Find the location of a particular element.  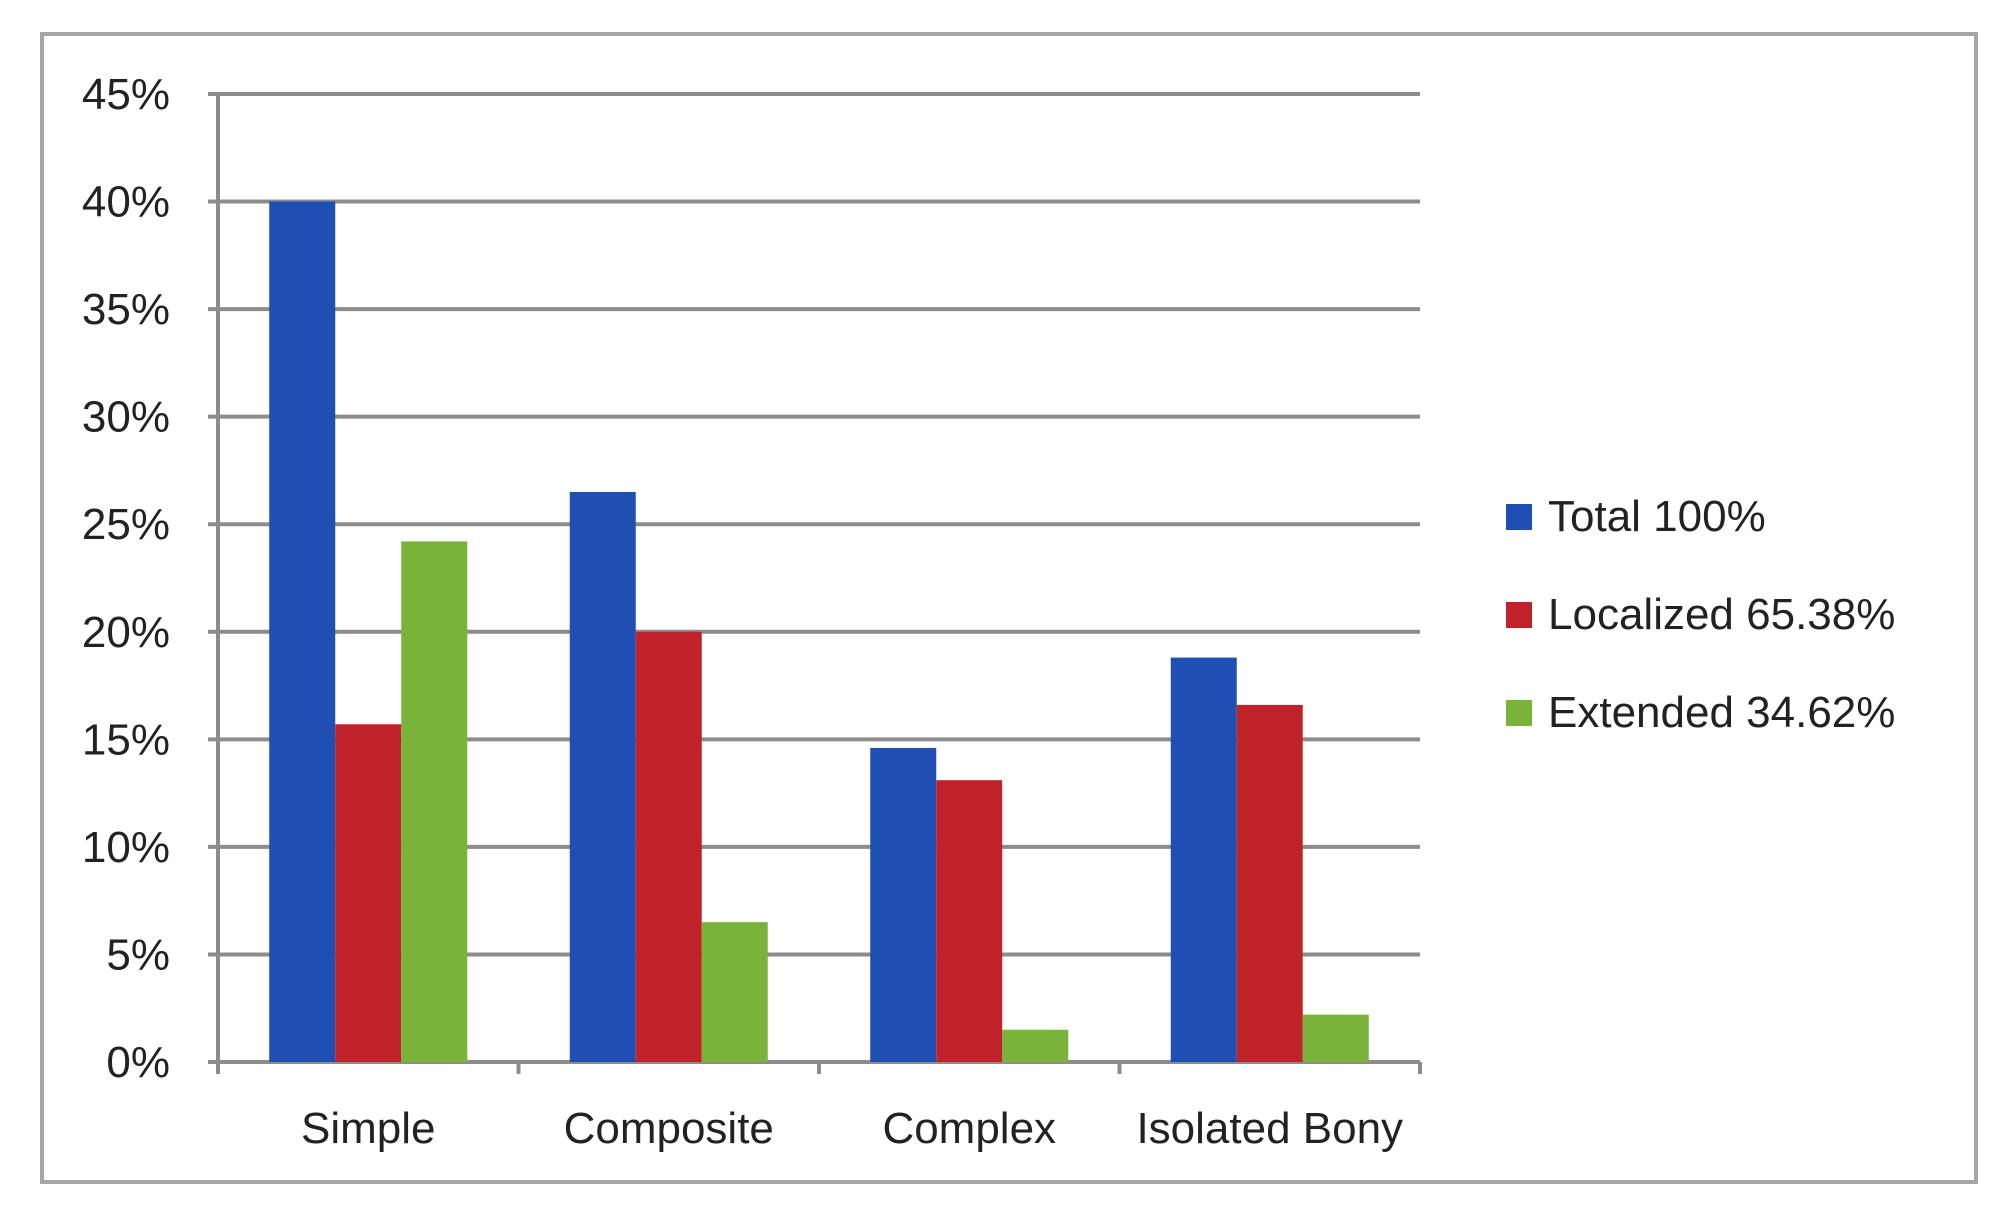

legend-label: Total 100% is located at coordinates (1657, 516).